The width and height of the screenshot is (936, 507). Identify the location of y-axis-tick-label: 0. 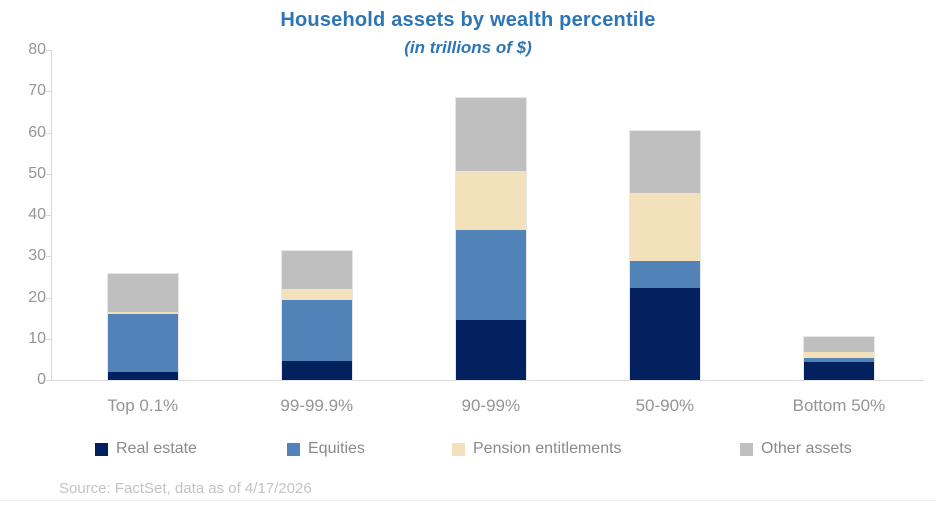
(41, 379).